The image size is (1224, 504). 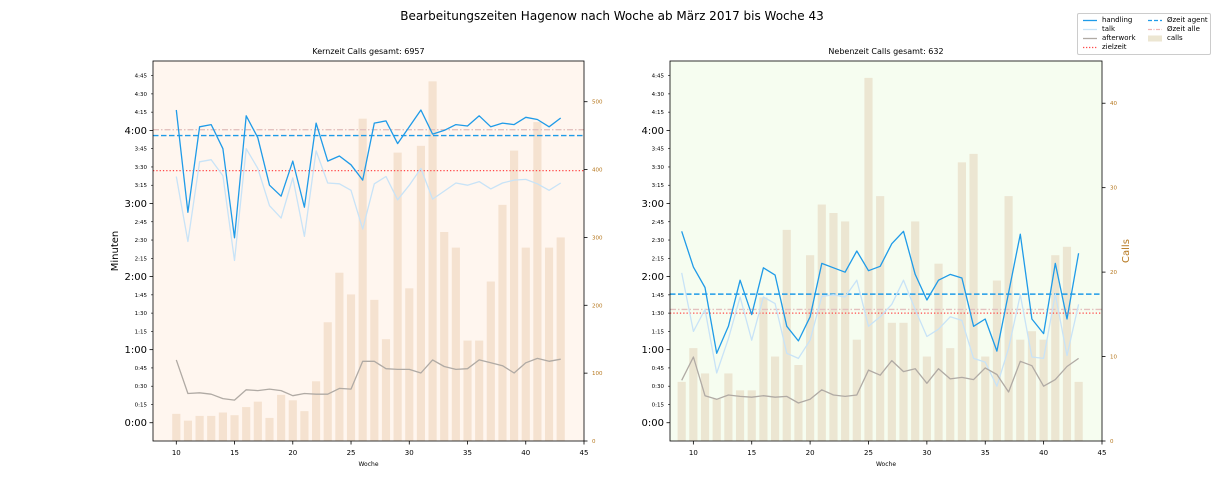 I want to click on dashed-line-swatch-icon, so click(x=1155, y=20).